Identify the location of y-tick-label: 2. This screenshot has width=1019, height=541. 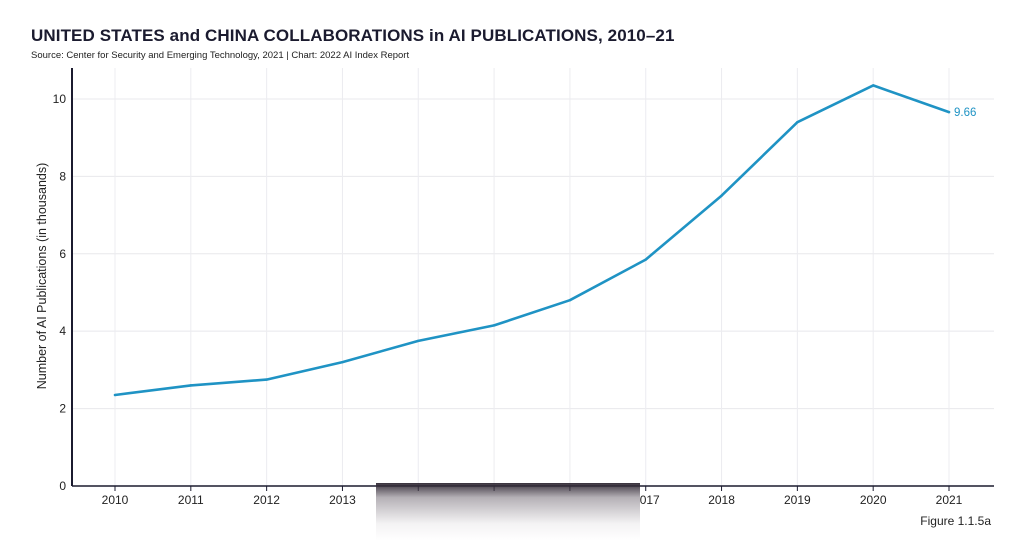
(62, 409).